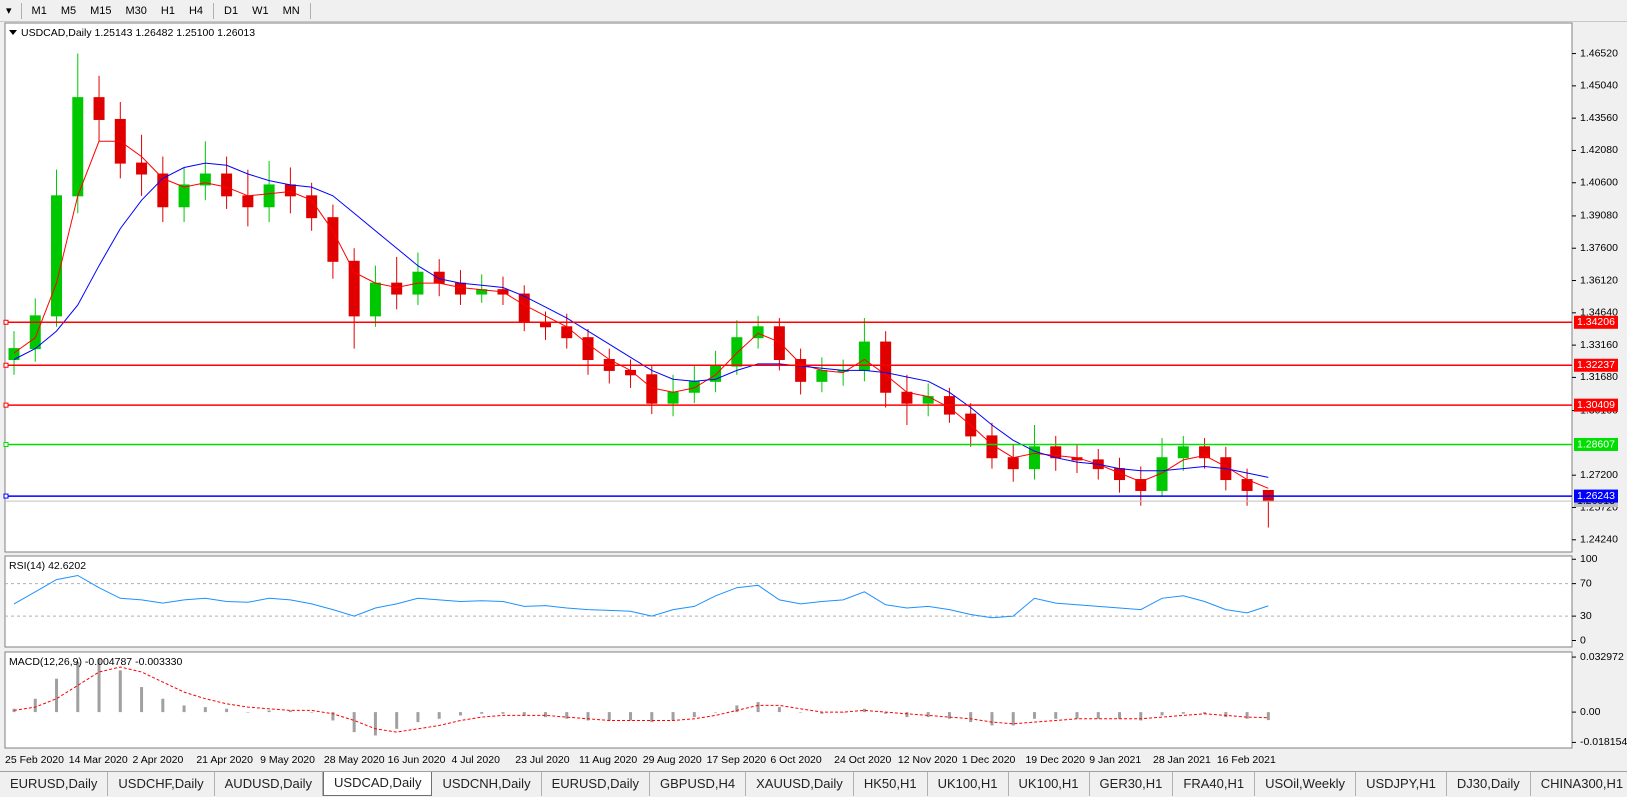 The image size is (1627, 797). Describe the element at coordinates (1599, 377) in the screenshot. I see `y-tick-label: 1.31680` at that location.